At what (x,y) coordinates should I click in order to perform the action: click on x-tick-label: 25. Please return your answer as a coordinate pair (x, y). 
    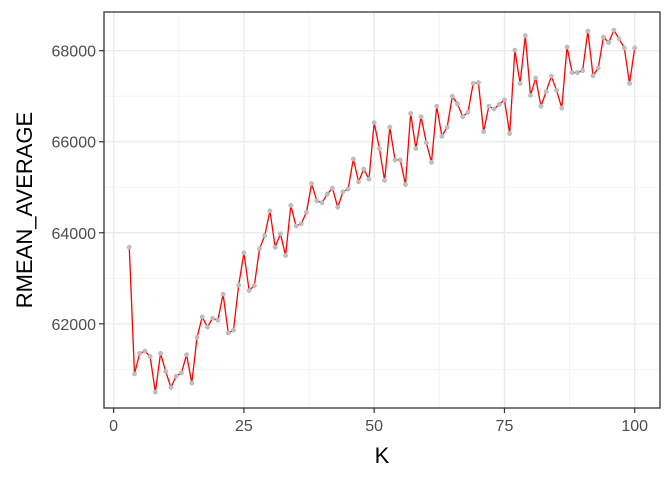
    Looking at the image, I should click on (244, 426).